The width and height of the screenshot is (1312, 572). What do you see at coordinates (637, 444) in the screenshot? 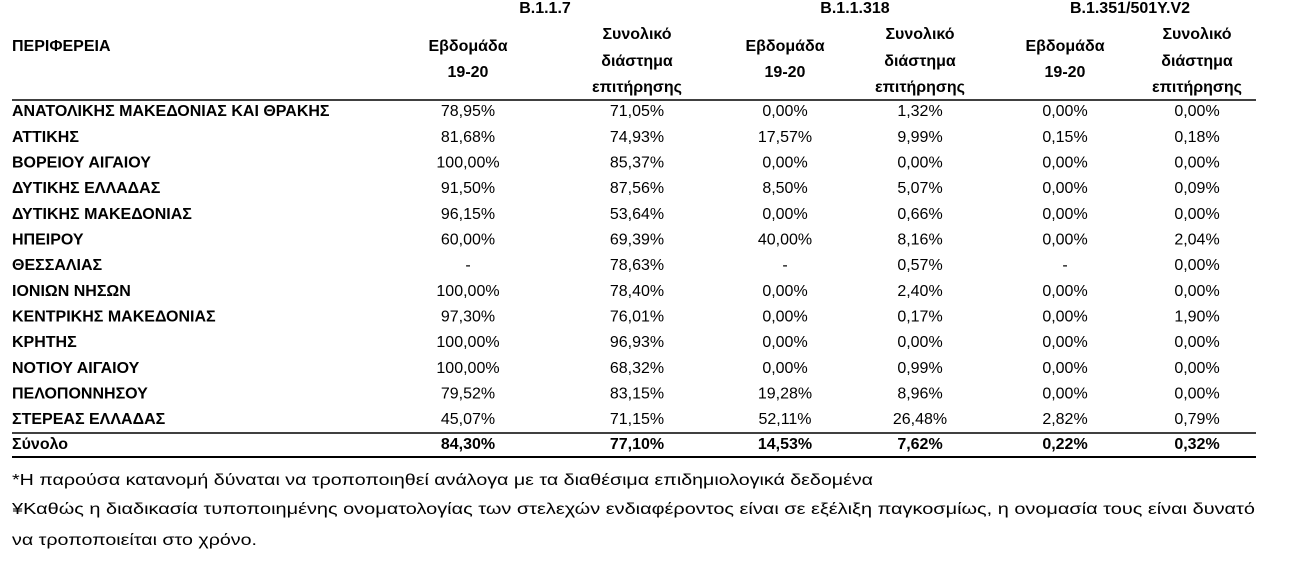
I see `total-value: 77,10%` at bounding box center [637, 444].